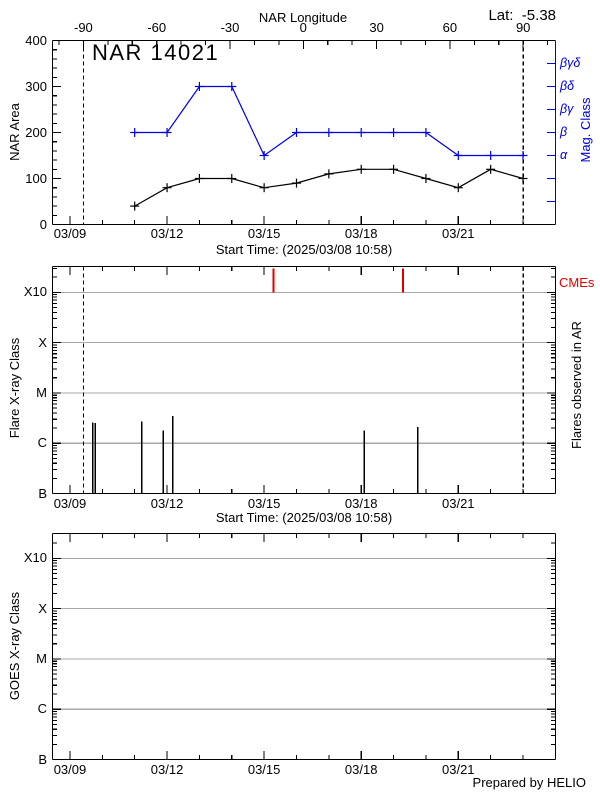 The height and width of the screenshot is (800, 600). Describe the element at coordinates (577, 282) in the screenshot. I see `cmes-label: CMEs` at that location.